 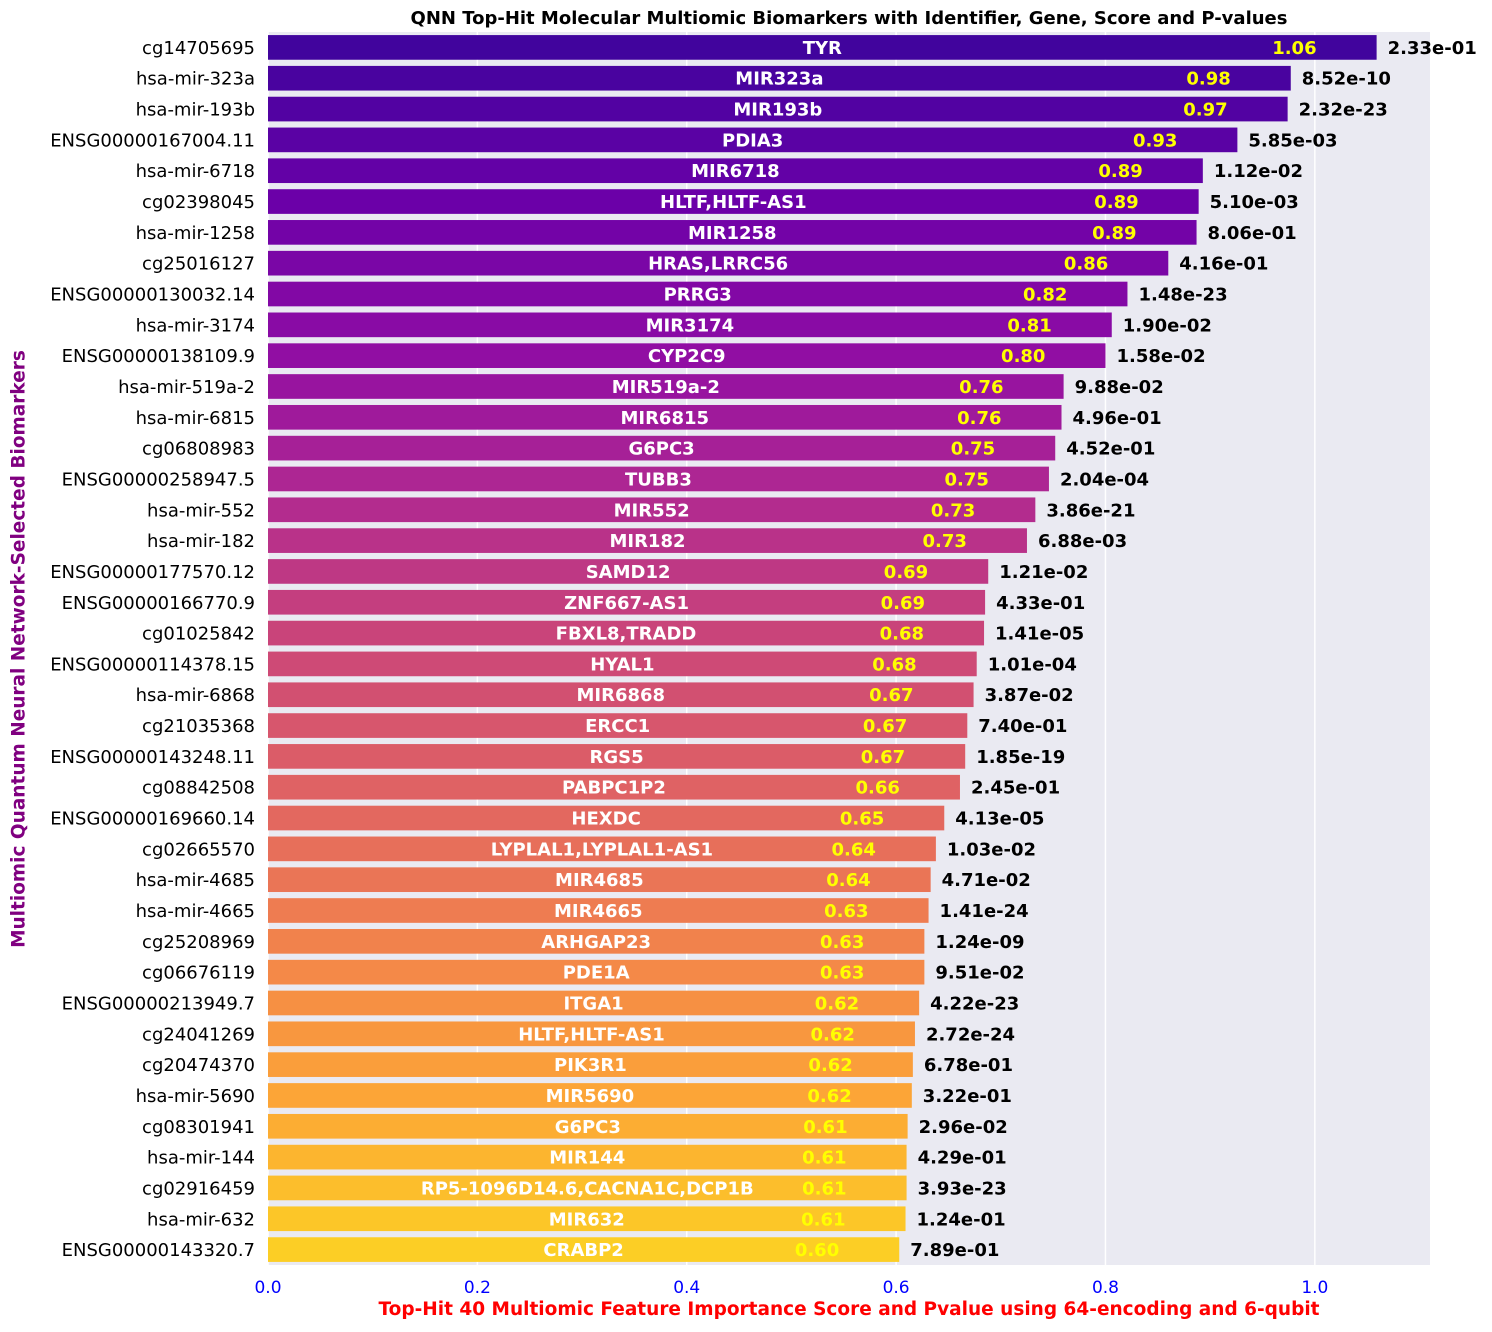 I want to click on x-tick-label: 0.4, so click(x=686, y=1288).